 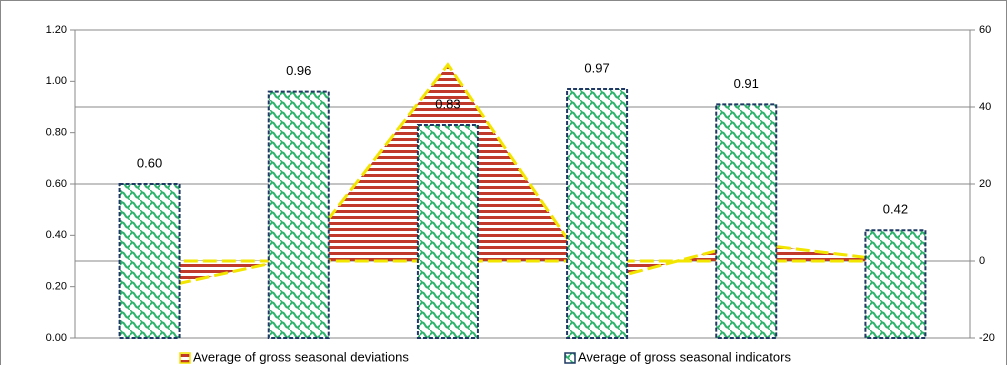 I want to click on y2-tick-label: 60, so click(x=985, y=30).